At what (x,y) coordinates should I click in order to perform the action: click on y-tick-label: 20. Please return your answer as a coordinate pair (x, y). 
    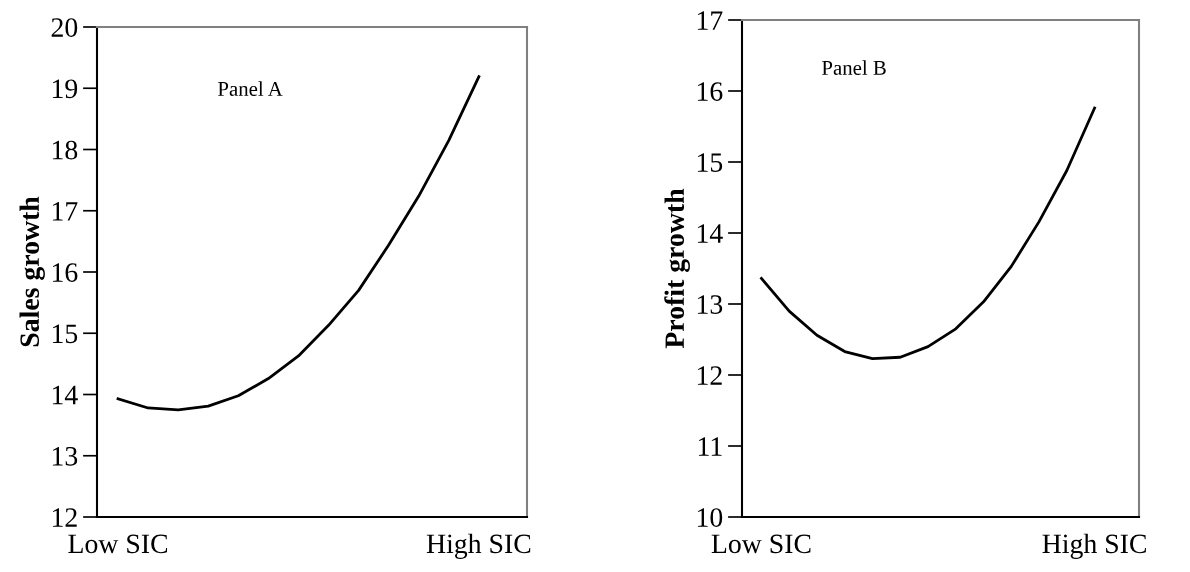
    Looking at the image, I should click on (64, 27).